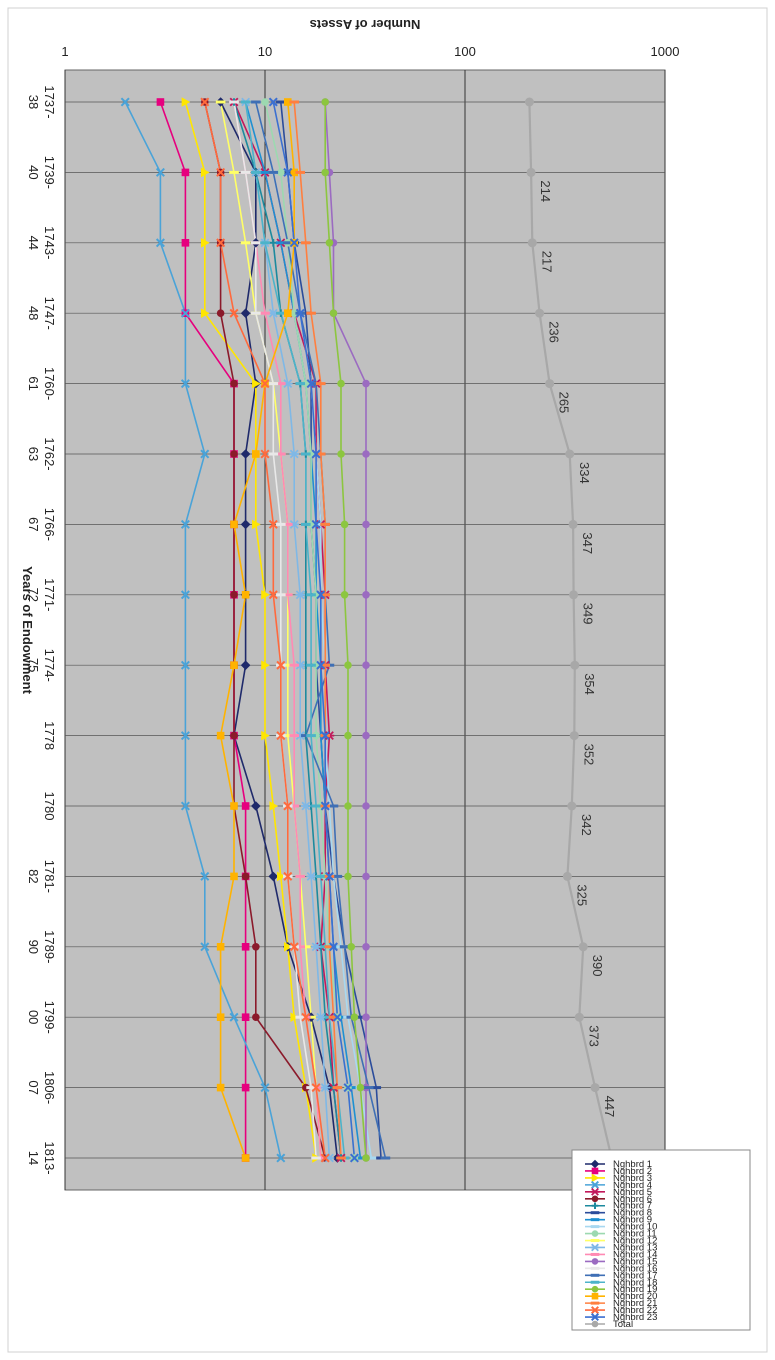  Describe the element at coordinates (33, 1158) in the screenshot. I see `x-tick-label: 14` at that location.